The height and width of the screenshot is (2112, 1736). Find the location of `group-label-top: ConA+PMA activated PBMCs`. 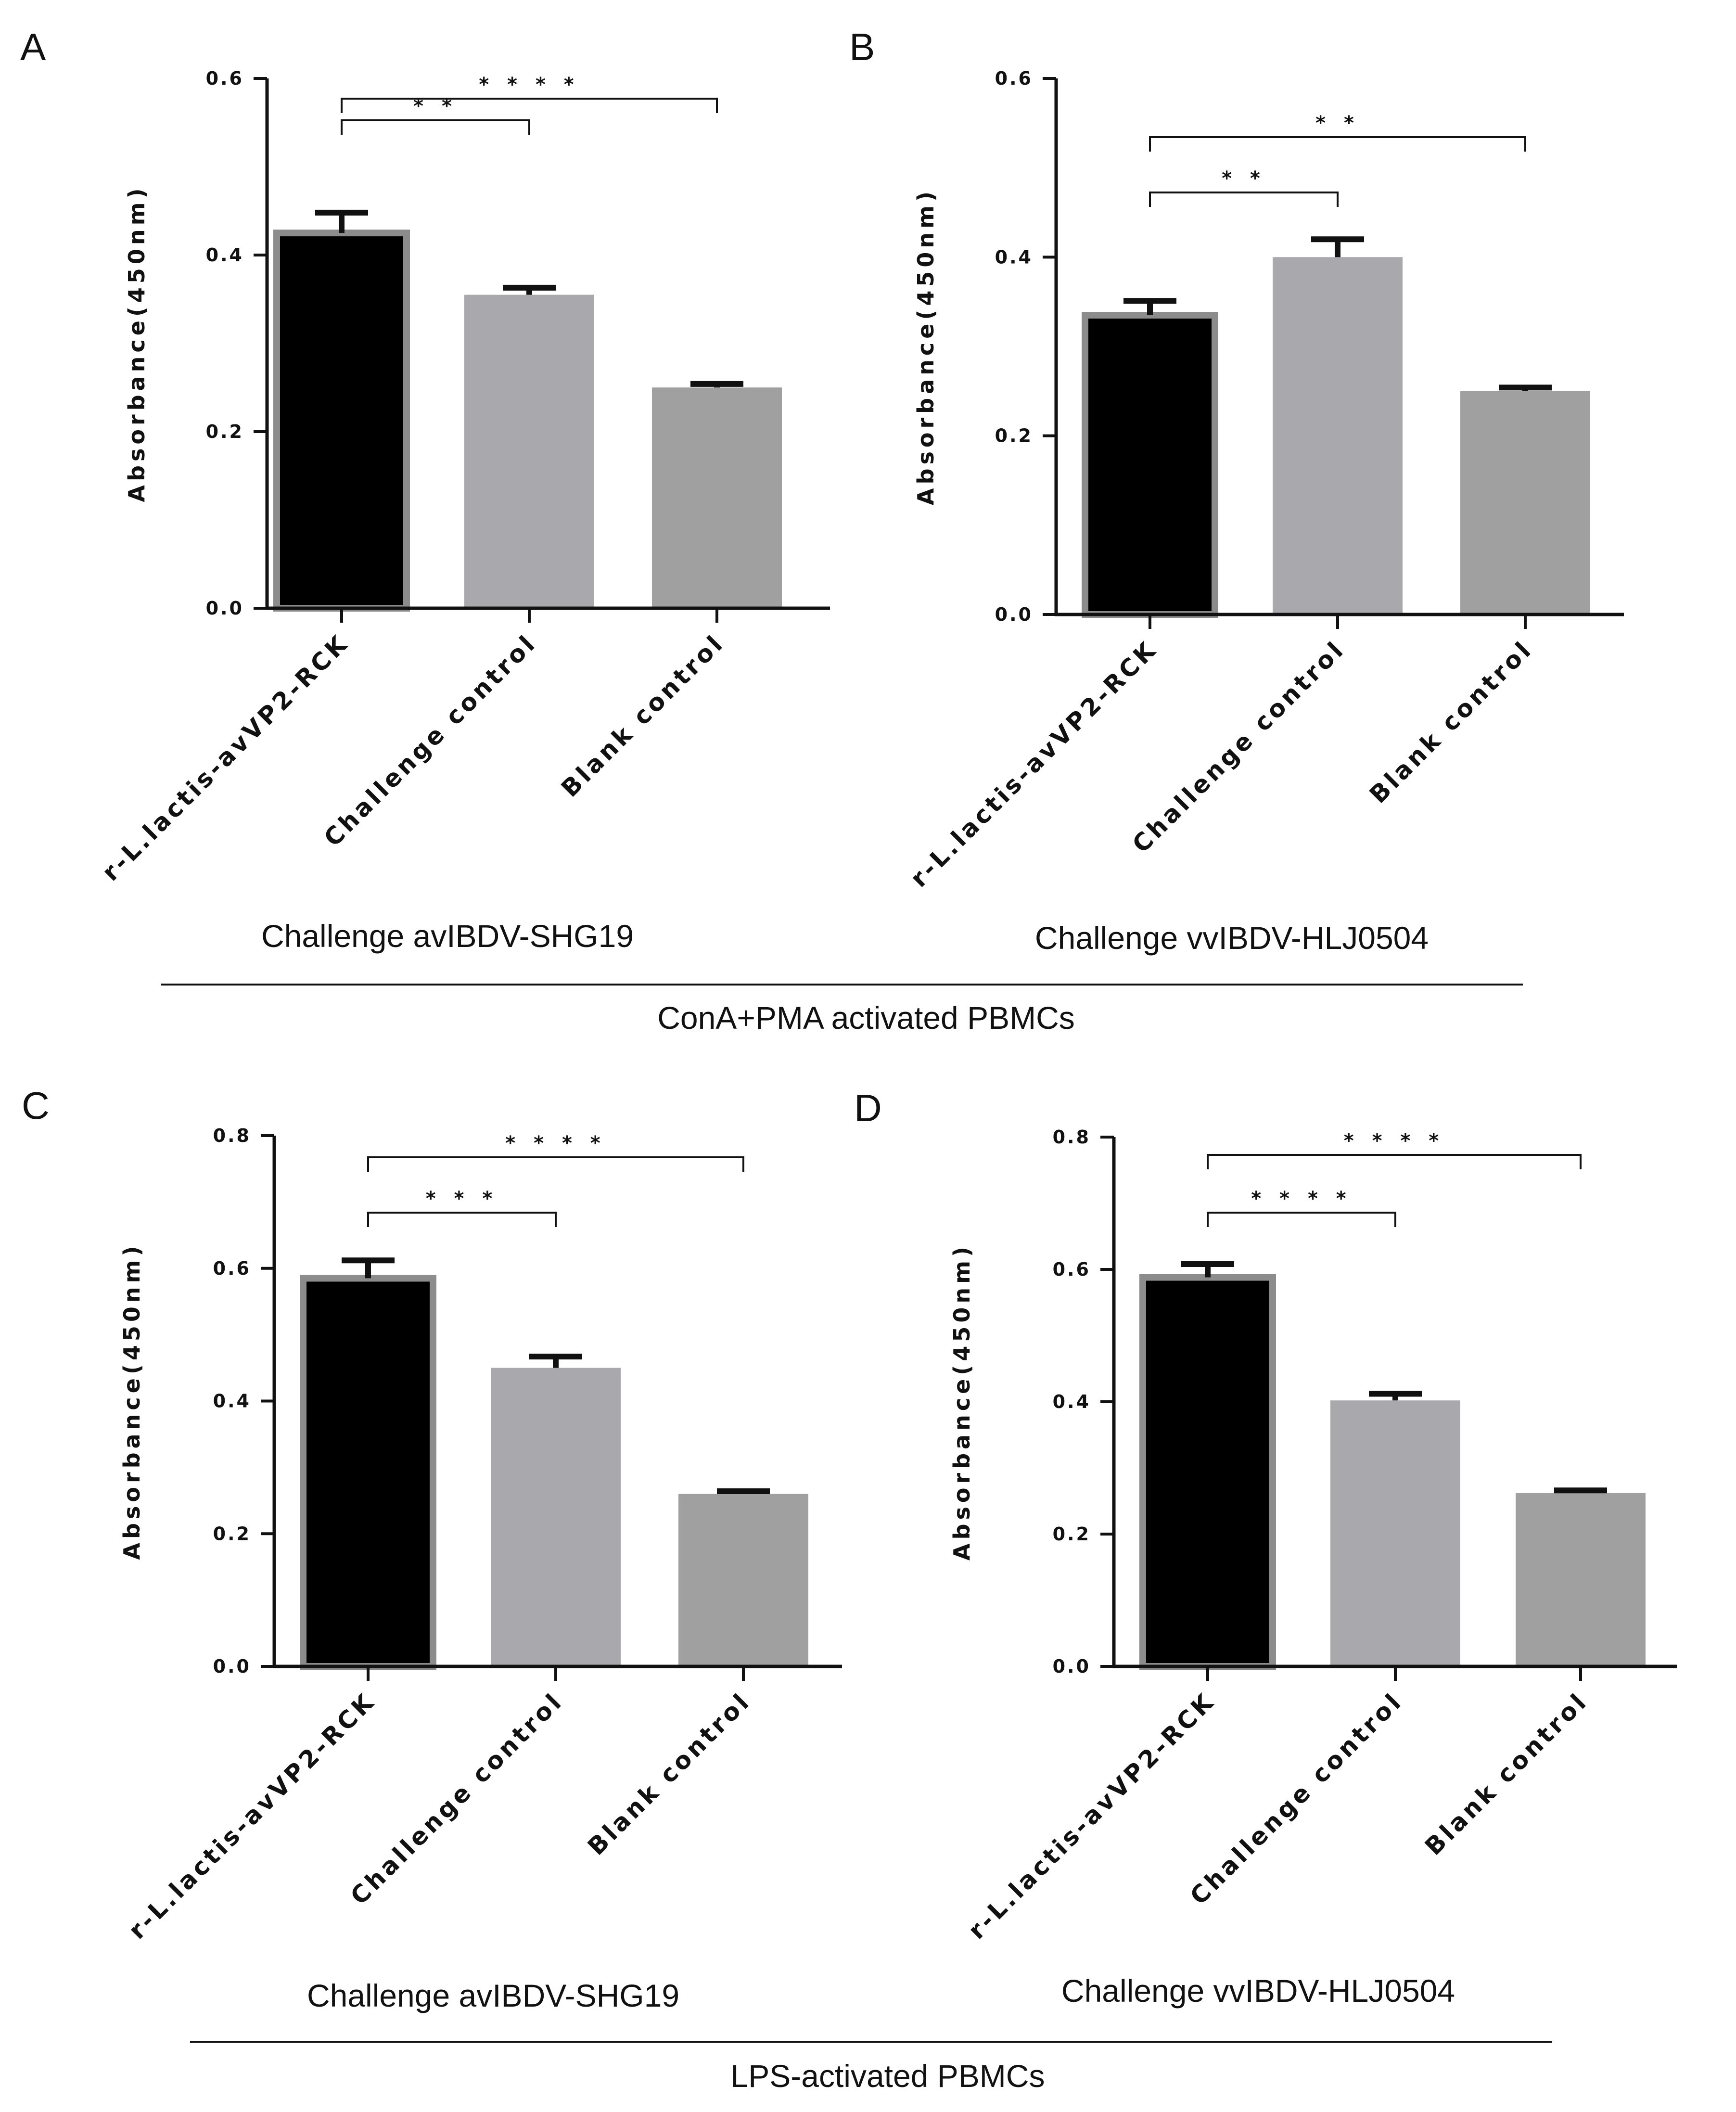

group-label-top: ConA+PMA activated PBMCs is located at coordinates (866, 1018).